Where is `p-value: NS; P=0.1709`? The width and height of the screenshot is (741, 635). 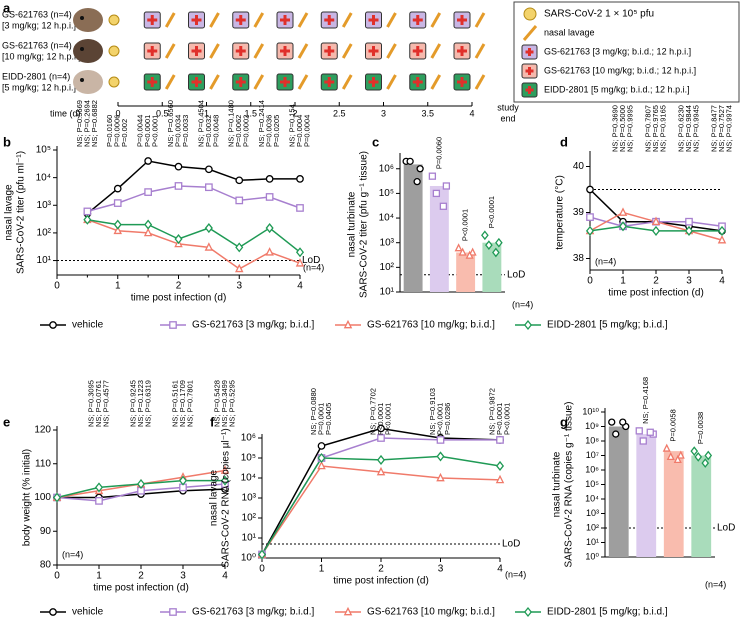 p-value: NS; P=0.1709 is located at coordinates (182, 403).